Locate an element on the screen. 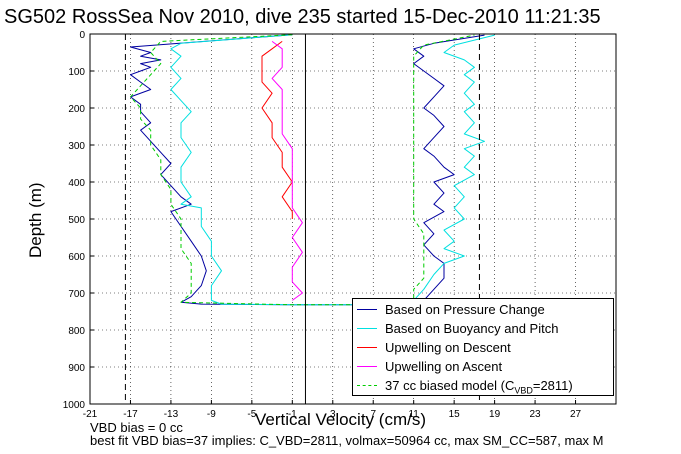 Image resolution: width=681 pixels, height=454 pixels. legend-label: 37 cc biased model (CVBD=2811) is located at coordinates (479, 387).